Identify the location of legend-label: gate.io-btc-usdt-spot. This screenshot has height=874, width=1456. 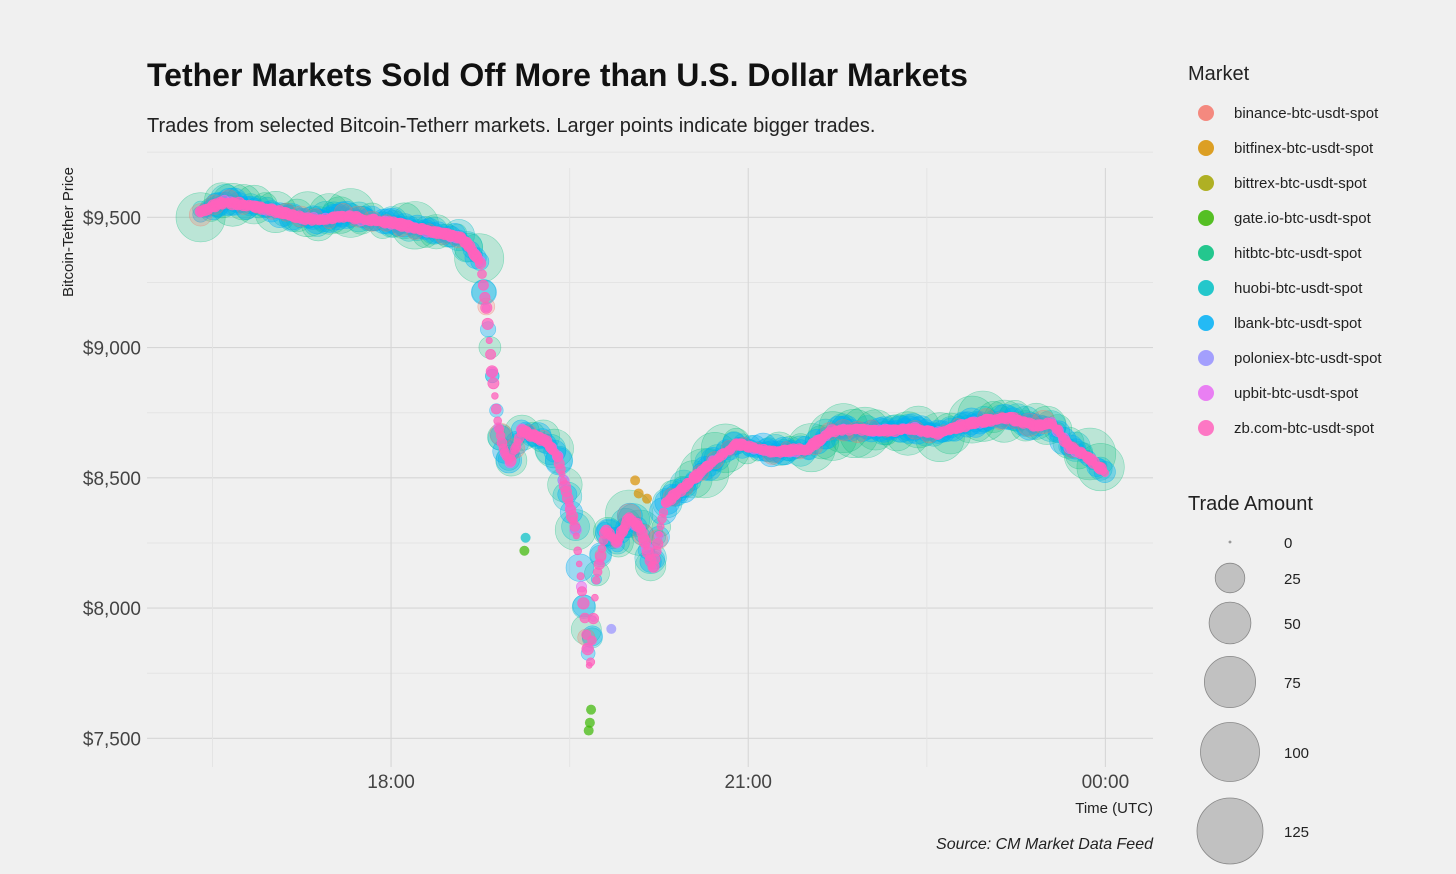
(1303, 218).